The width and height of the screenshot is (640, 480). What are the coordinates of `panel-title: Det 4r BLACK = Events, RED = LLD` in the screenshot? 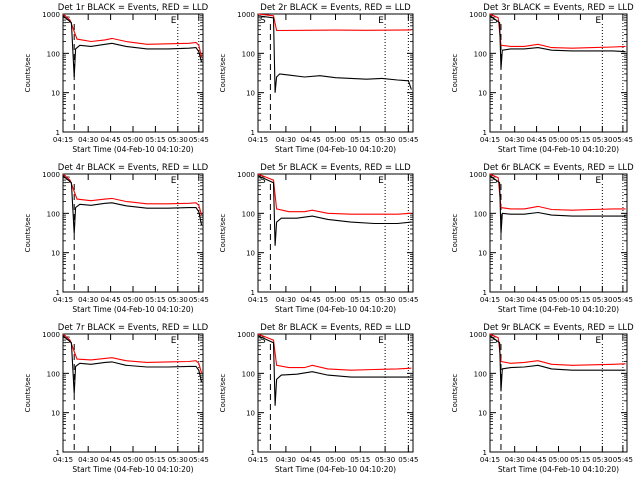 It's located at (133, 168).